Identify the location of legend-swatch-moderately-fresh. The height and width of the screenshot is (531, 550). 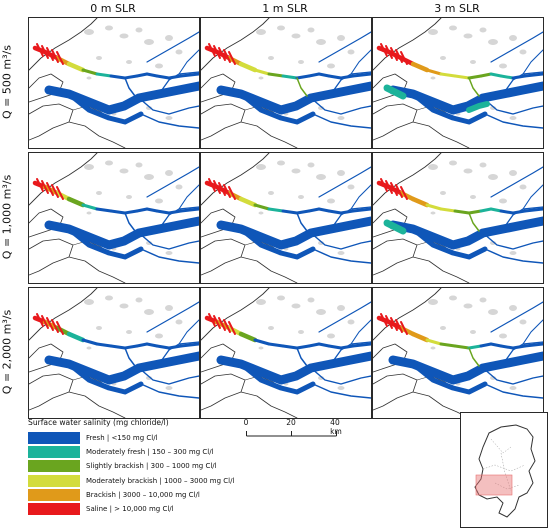
(54, 452).